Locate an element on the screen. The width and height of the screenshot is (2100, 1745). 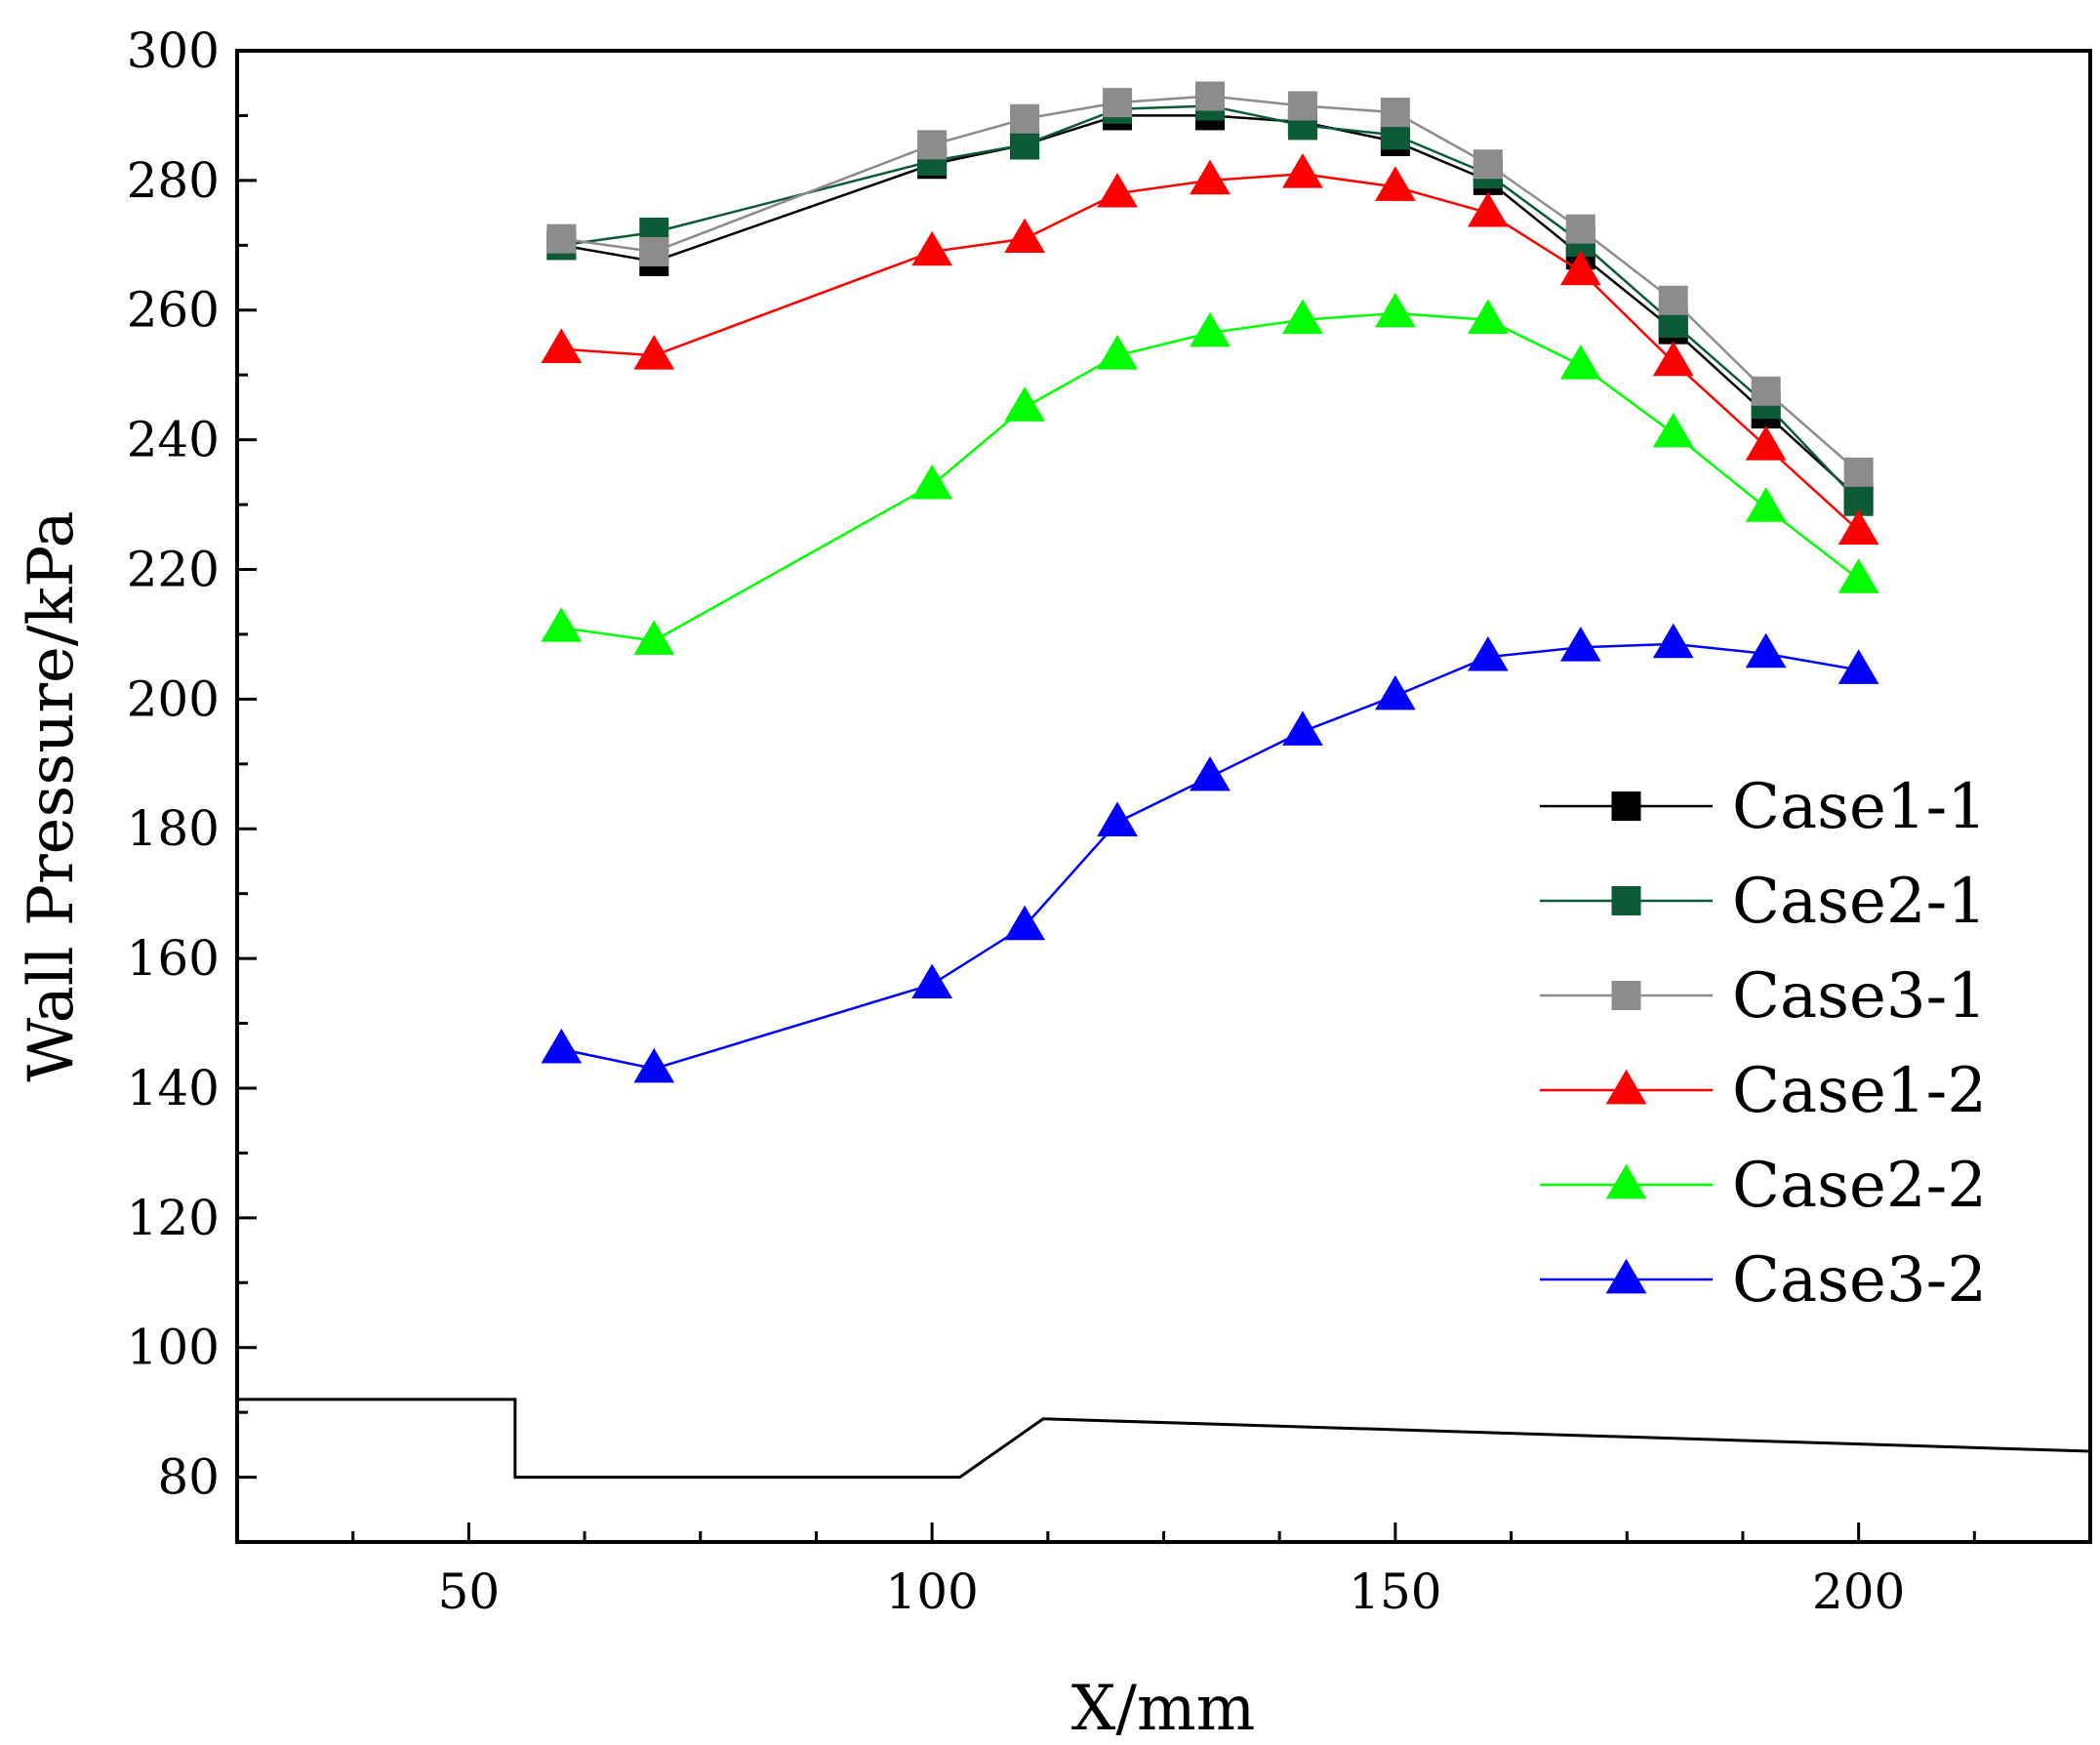
y-axis-title: Wall Pressure/kPa is located at coordinates (52, 795).